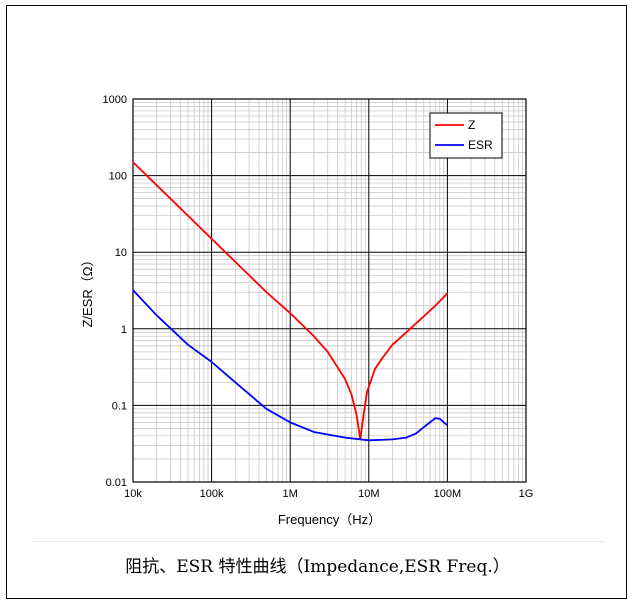 The height and width of the screenshot is (606, 635). Describe the element at coordinates (471, 125) in the screenshot. I see `legend-label-z: Z` at that location.